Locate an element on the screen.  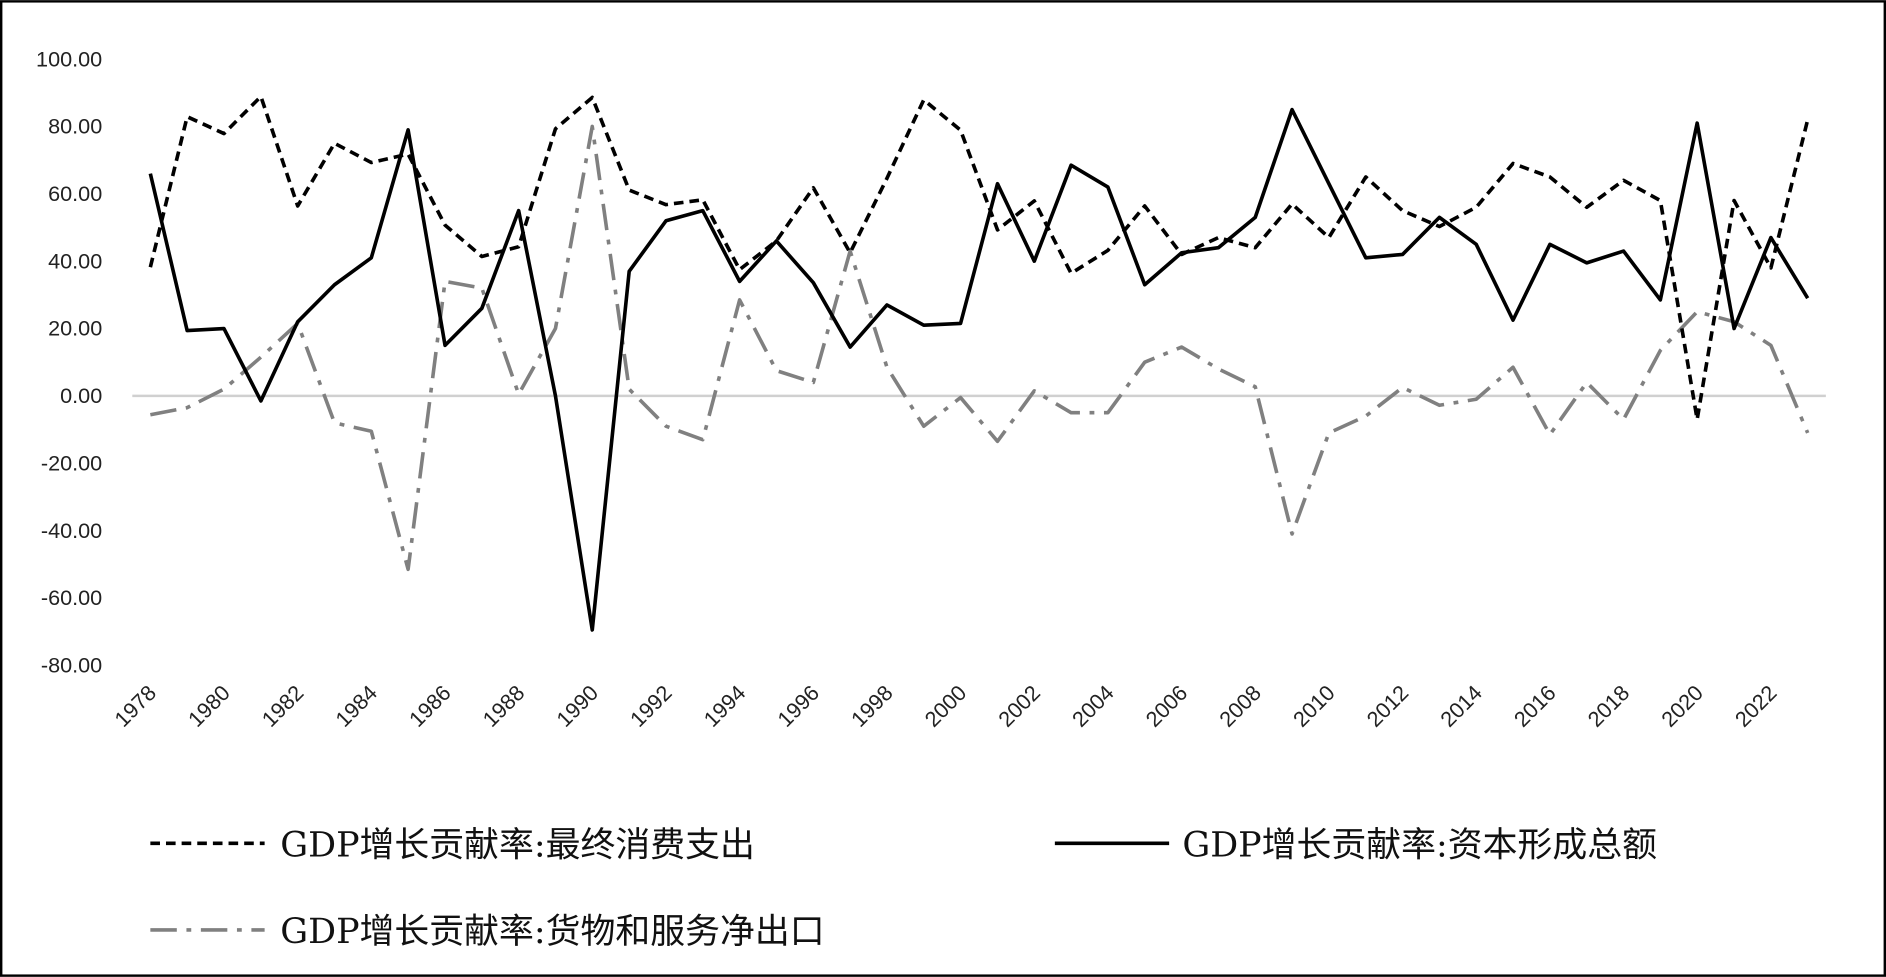
y-tick-label: -20.00 is located at coordinates (71, 462).